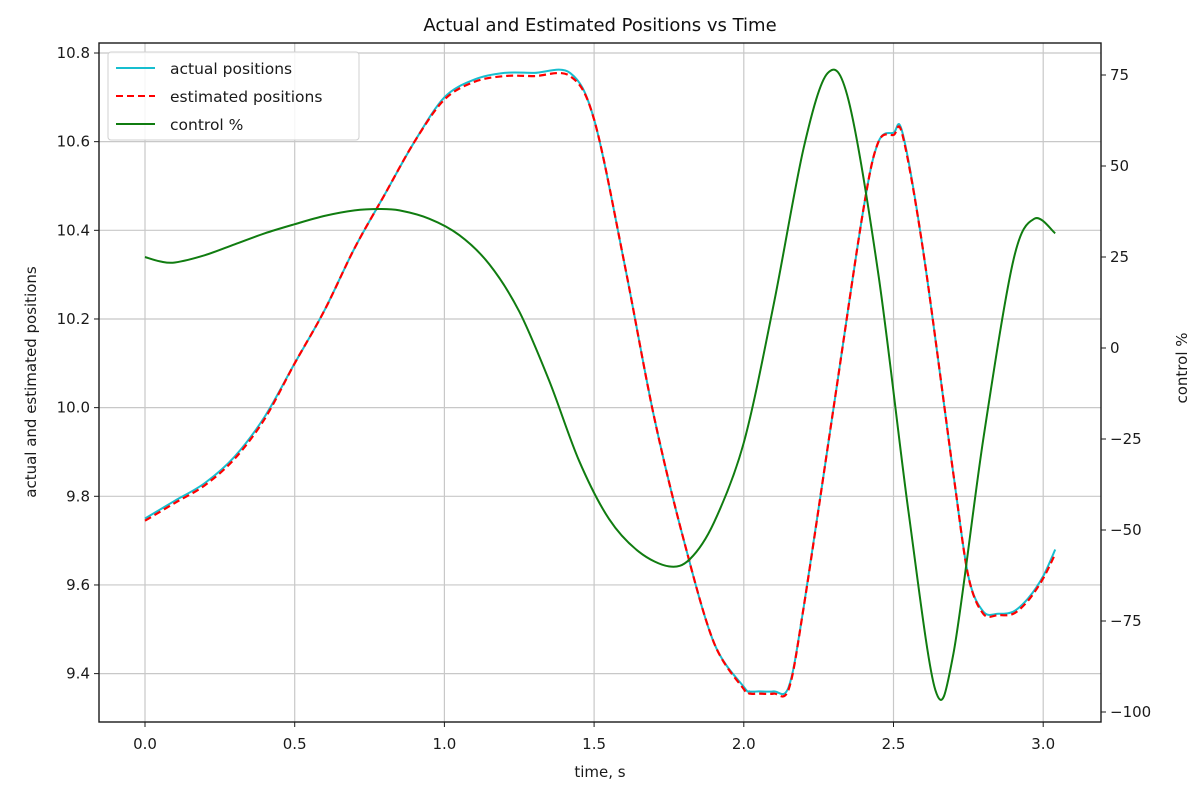 This screenshot has width=1200, height=807. I want to click on y-tick-label-left: 9.6, so click(78, 585).